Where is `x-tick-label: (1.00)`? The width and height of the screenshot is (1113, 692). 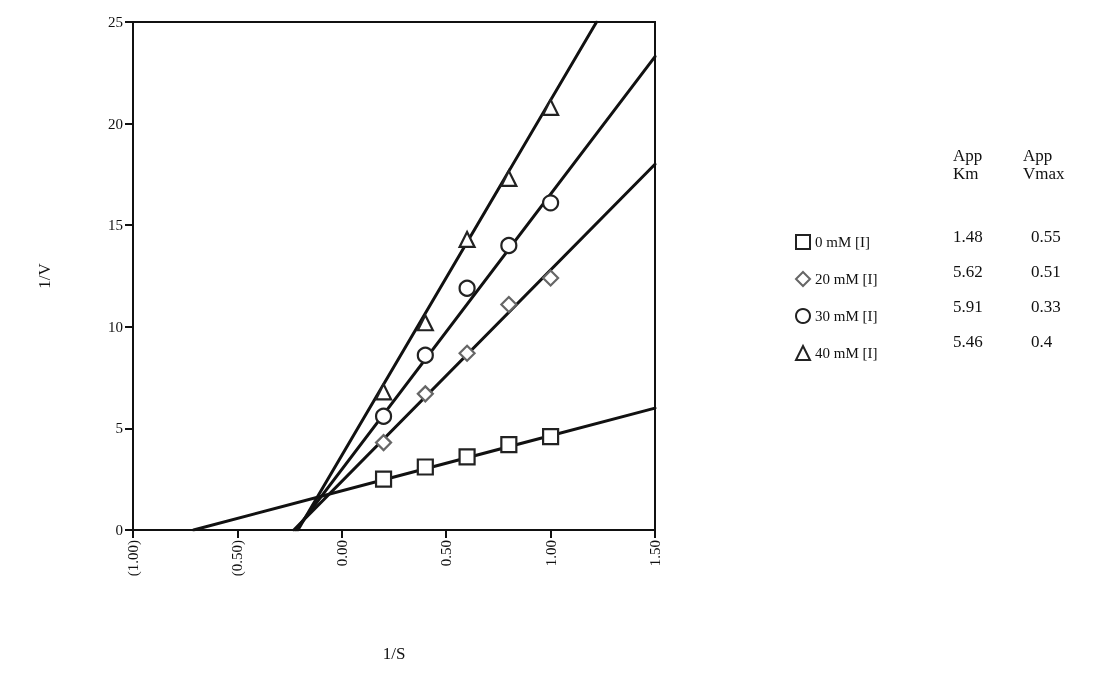 x-tick-label: (1.00) is located at coordinates (133, 558).